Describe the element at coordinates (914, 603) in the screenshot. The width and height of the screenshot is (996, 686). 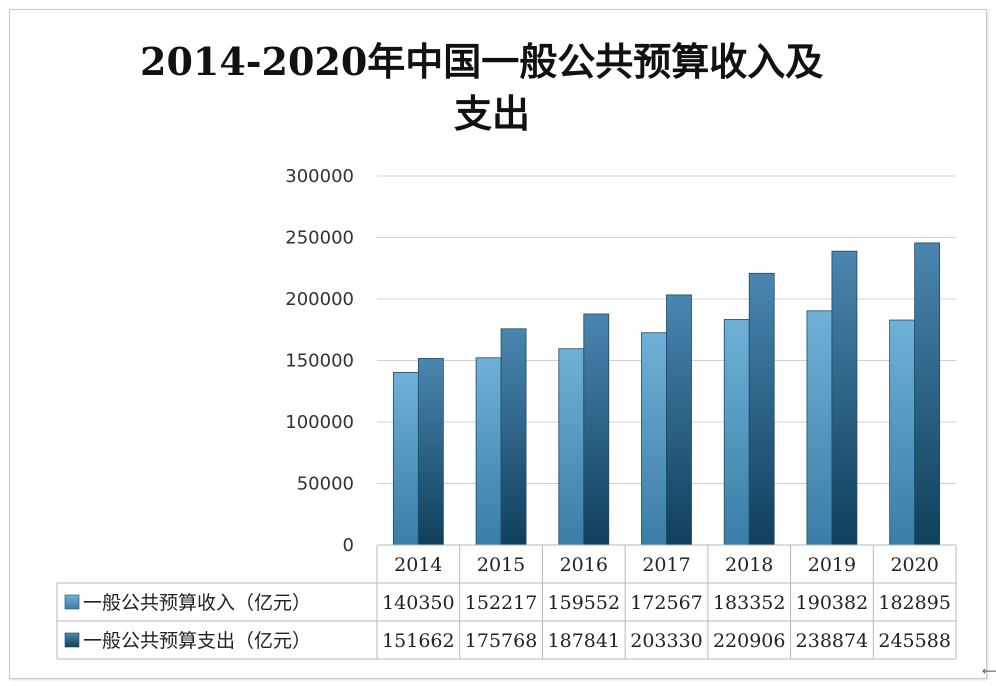
I see `data-table-cell: 182895` at that location.